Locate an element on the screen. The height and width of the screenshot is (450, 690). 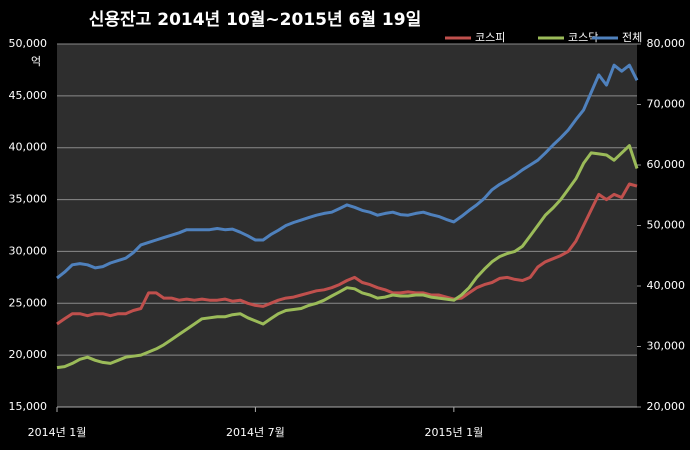
y2-tick-label: 60,000 is located at coordinates (666, 164).